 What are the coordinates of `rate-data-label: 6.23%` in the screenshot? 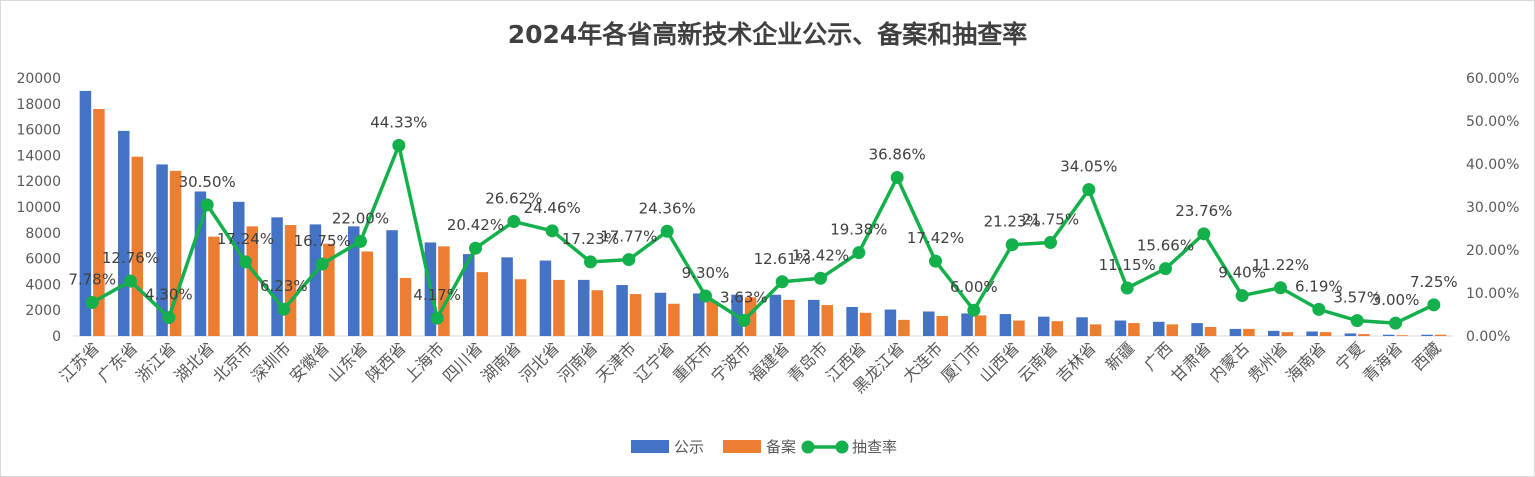 It's located at (284, 286).